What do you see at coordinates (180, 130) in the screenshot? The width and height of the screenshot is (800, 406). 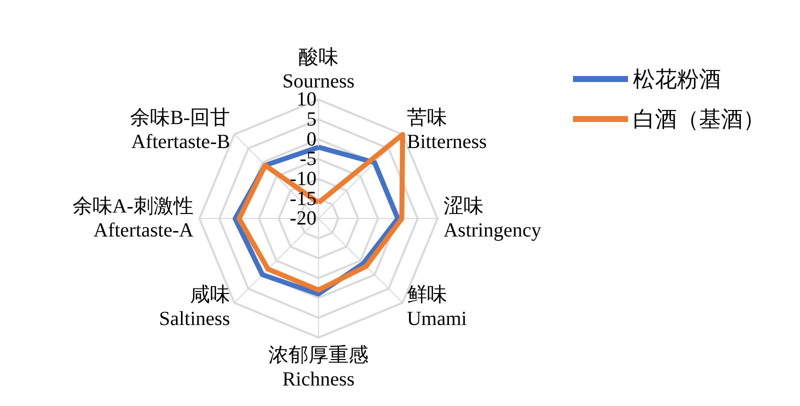 I see `spoke-label: 余味B-回甘 Aftertaste-B` at bounding box center [180, 130].